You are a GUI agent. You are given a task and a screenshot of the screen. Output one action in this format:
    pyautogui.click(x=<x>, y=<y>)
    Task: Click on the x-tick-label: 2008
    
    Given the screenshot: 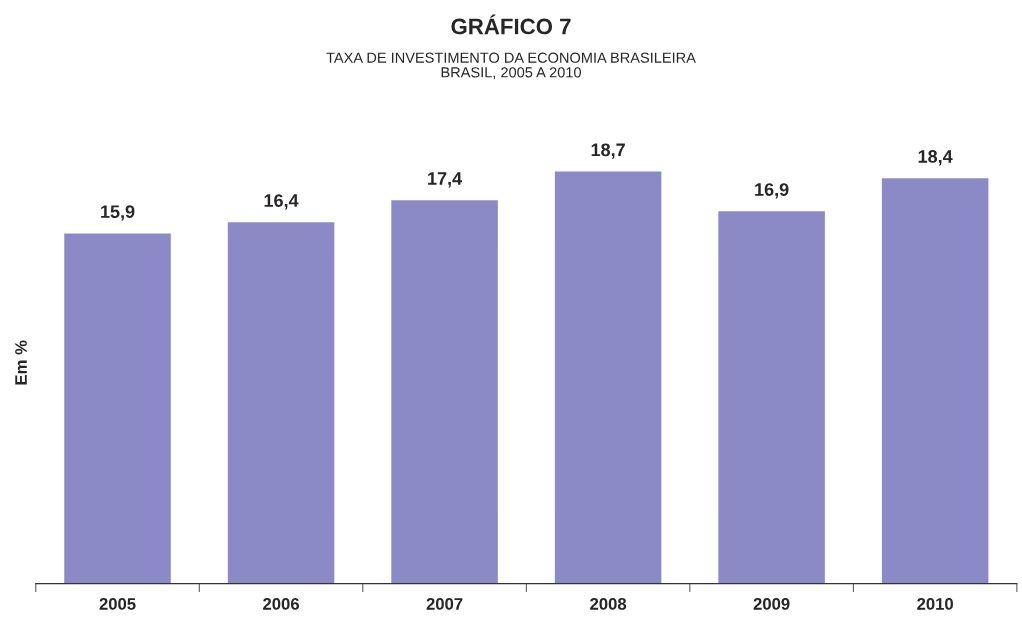 What is the action you would take?
    pyautogui.click(x=608, y=604)
    